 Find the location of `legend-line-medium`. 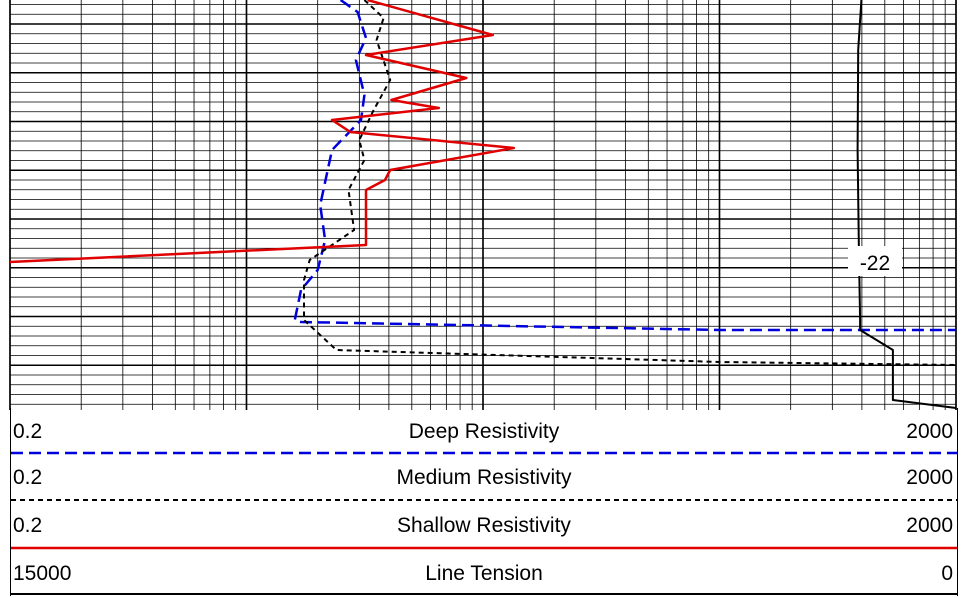

legend-line-medium is located at coordinates (484, 500).